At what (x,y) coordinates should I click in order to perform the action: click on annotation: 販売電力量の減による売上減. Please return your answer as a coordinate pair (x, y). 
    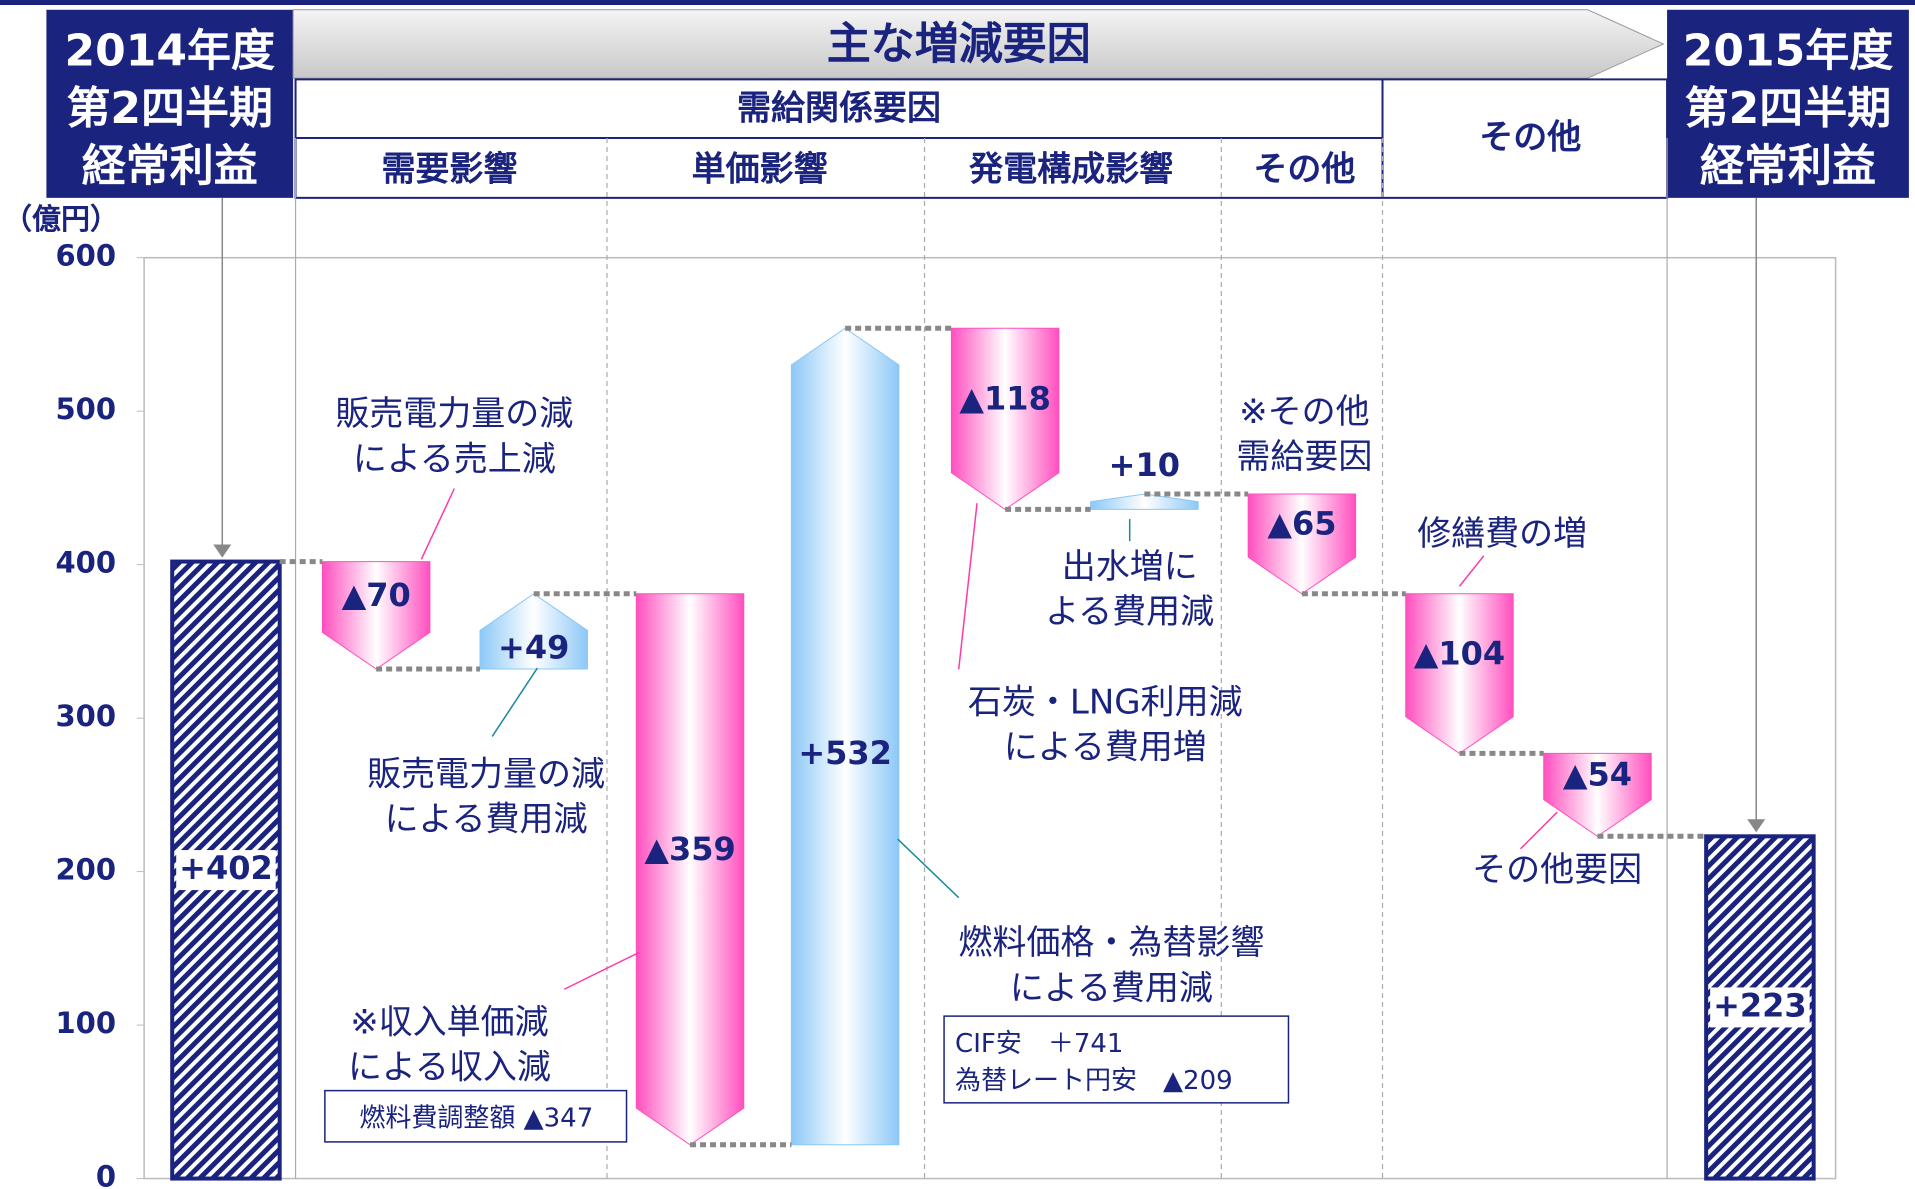
    Looking at the image, I should click on (454, 436).